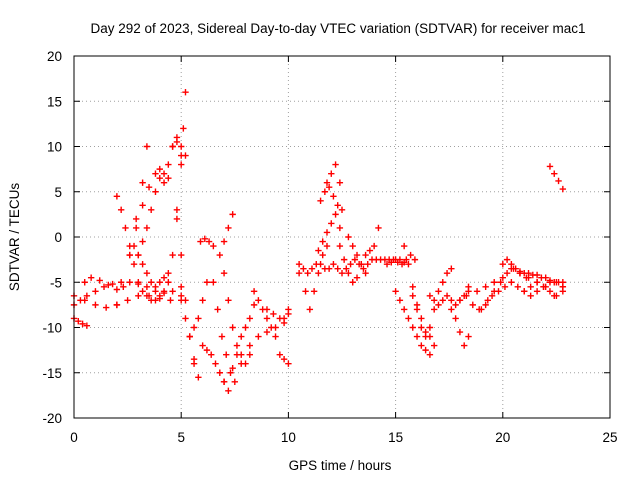  I want to click on series-tr39, so click(511, 296).